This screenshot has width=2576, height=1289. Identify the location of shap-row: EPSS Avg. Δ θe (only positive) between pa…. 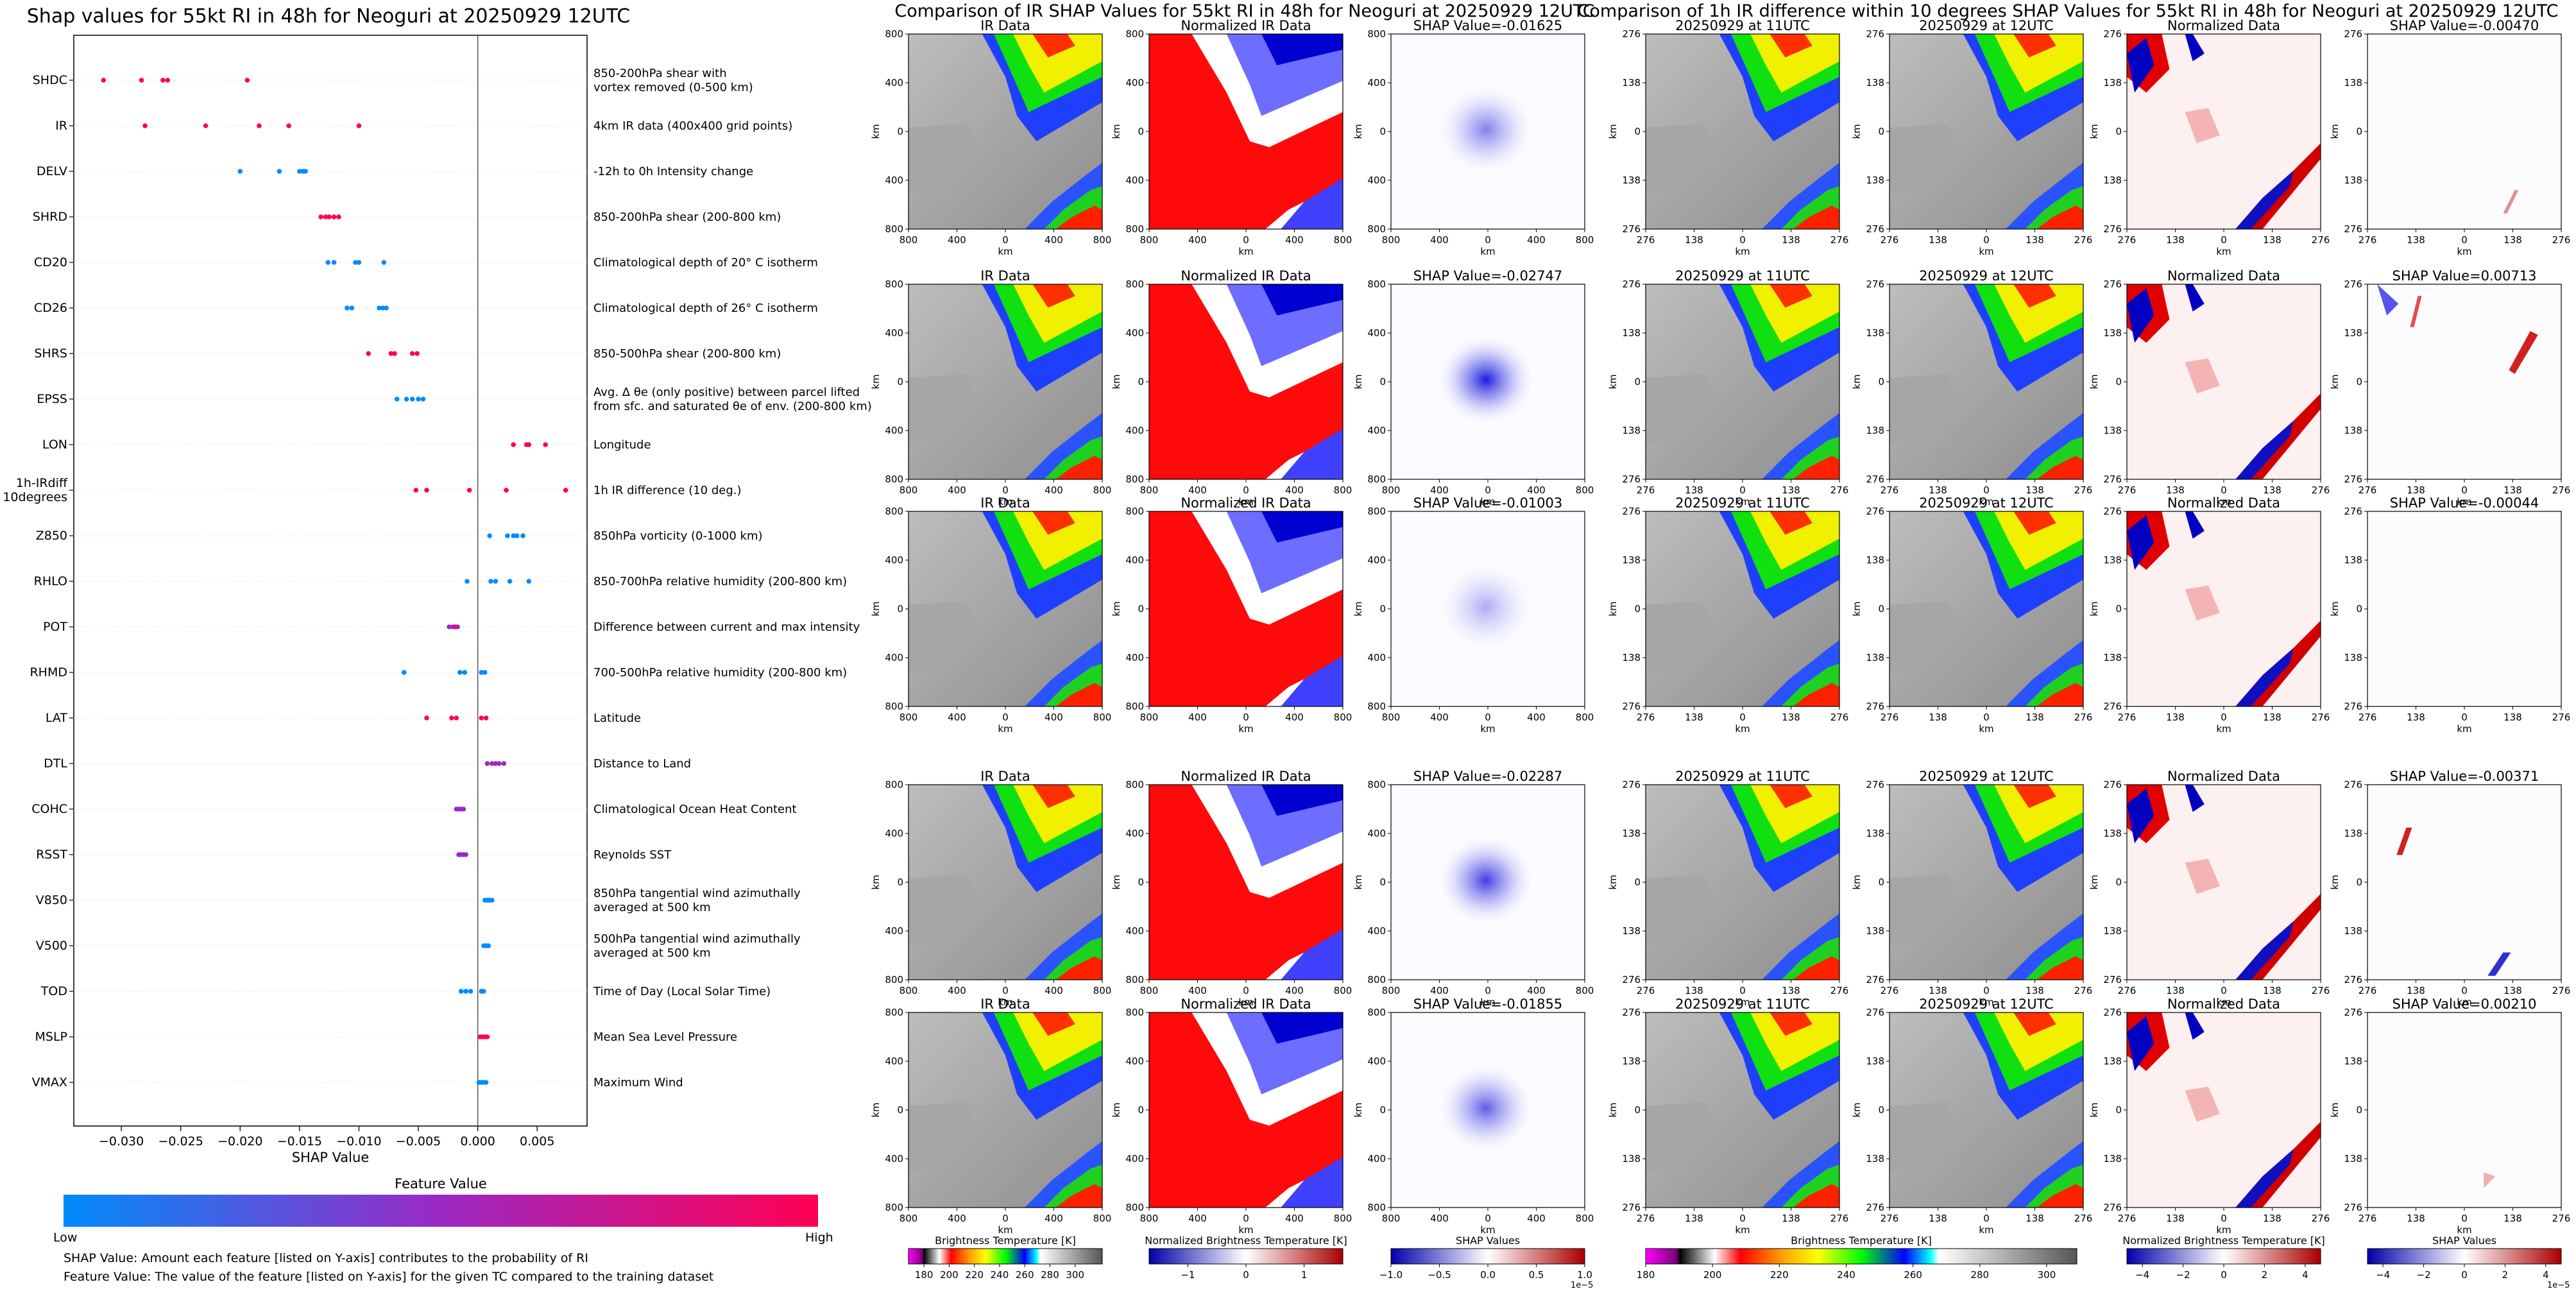
(454, 399).